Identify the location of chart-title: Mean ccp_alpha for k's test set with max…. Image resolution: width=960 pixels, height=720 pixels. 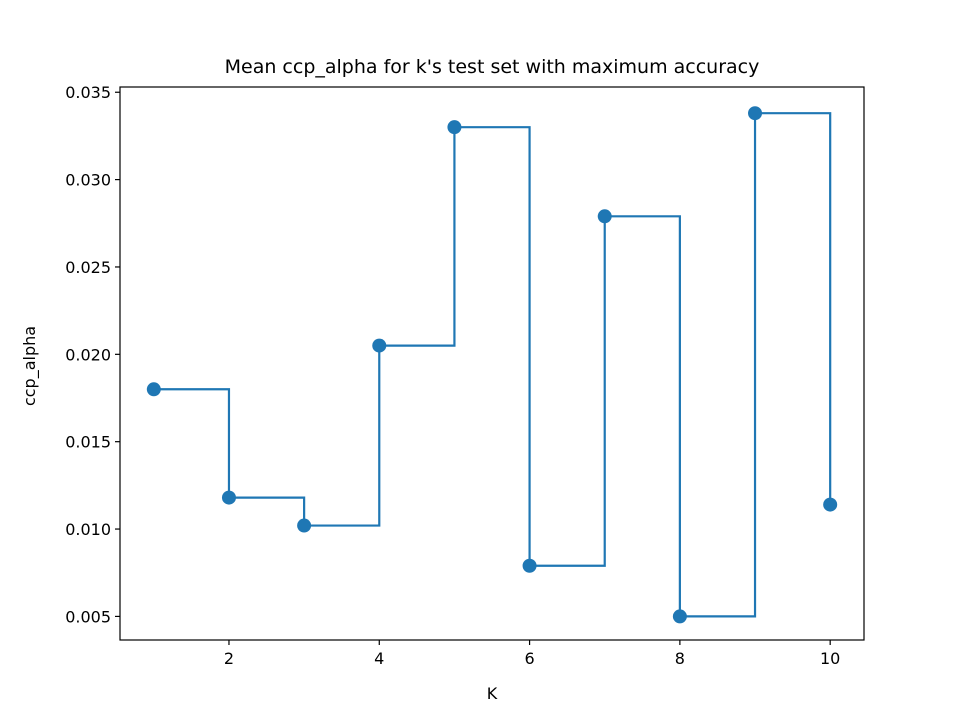
(492, 67).